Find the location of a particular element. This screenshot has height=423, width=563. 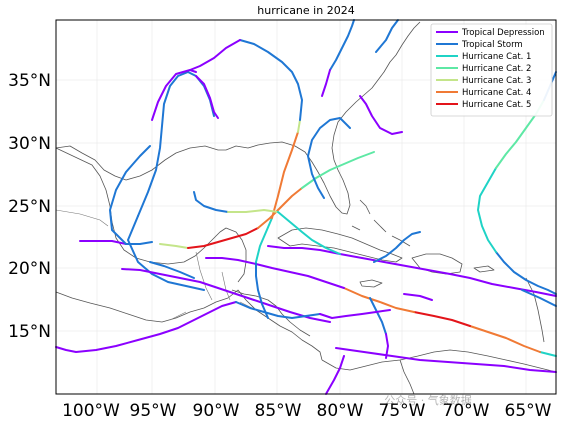

legend-box is located at coordinates (491, 70).